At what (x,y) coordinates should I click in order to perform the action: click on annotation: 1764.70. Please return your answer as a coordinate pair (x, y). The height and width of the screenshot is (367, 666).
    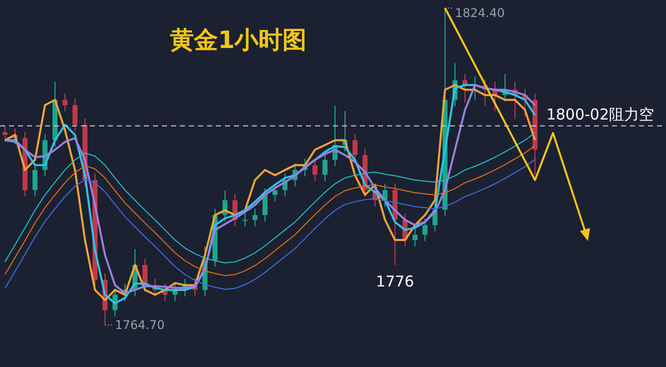
    Looking at the image, I should click on (140, 325).